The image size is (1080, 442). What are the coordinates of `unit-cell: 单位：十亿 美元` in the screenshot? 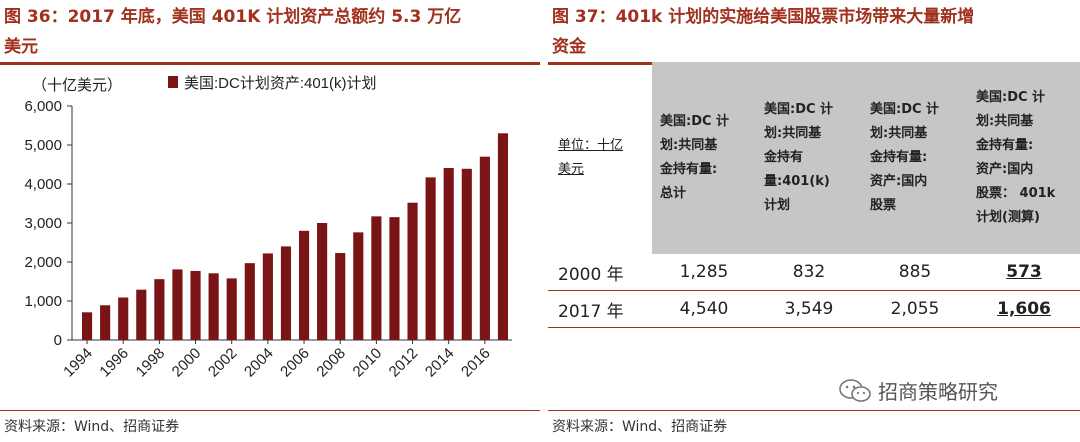 It's located at (600, 158).